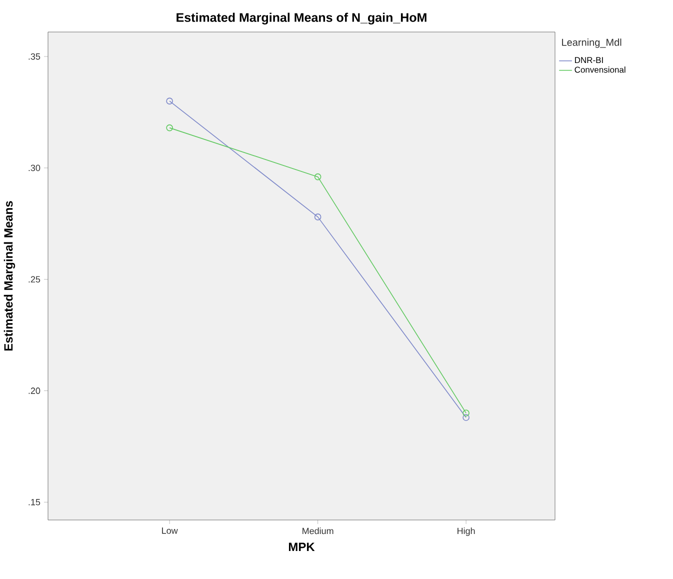  I want to click on x-axis-title: MPK, so click(301, 547).